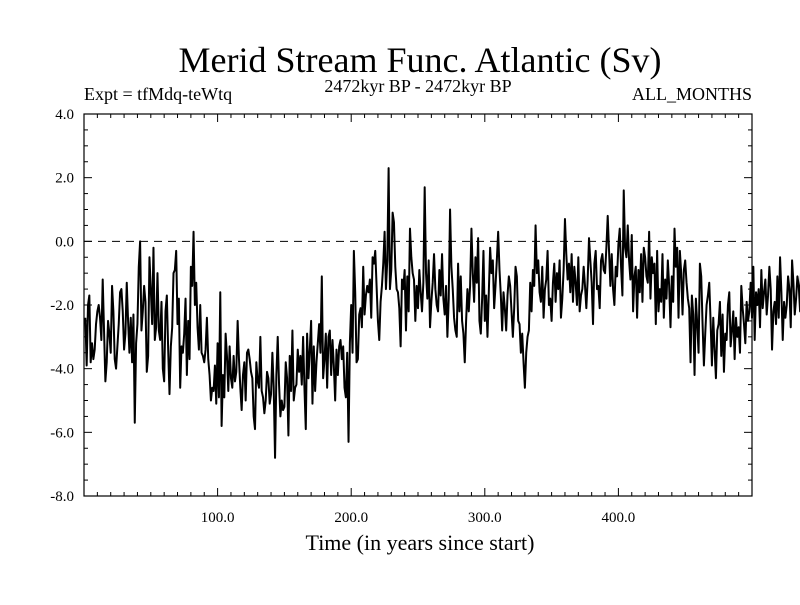  I want to click on x-tick-label: 200.0, so click(351, 518).